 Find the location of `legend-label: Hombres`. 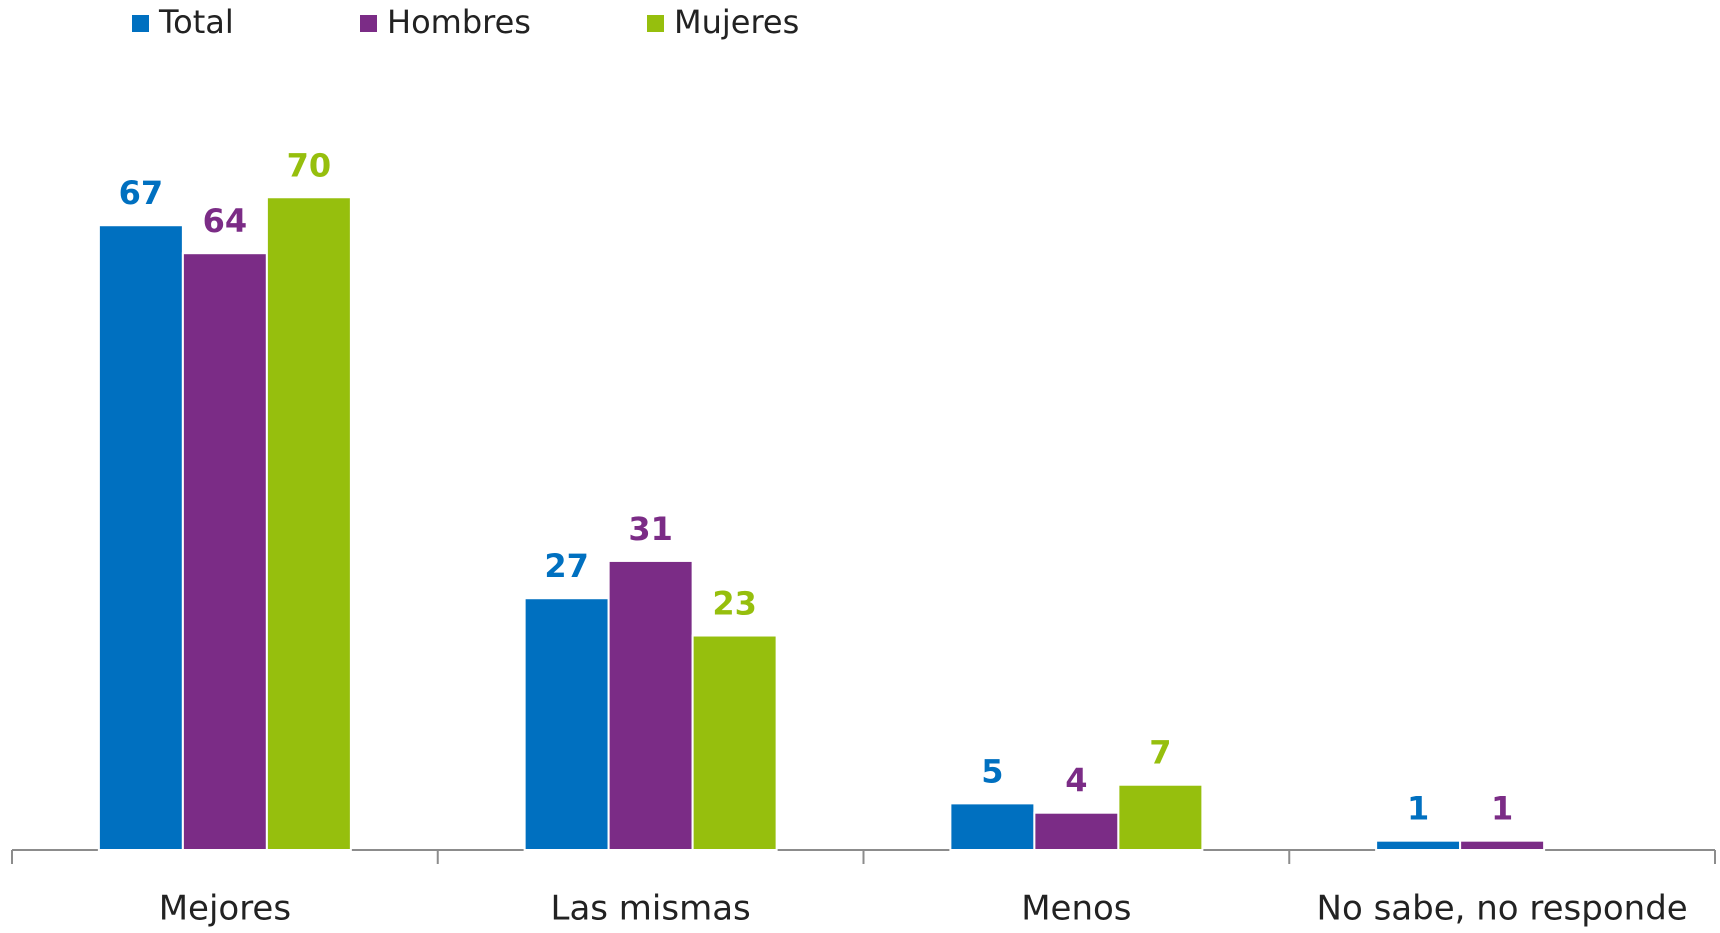

legend-label: Hombres is located at coordinates (459, 22).